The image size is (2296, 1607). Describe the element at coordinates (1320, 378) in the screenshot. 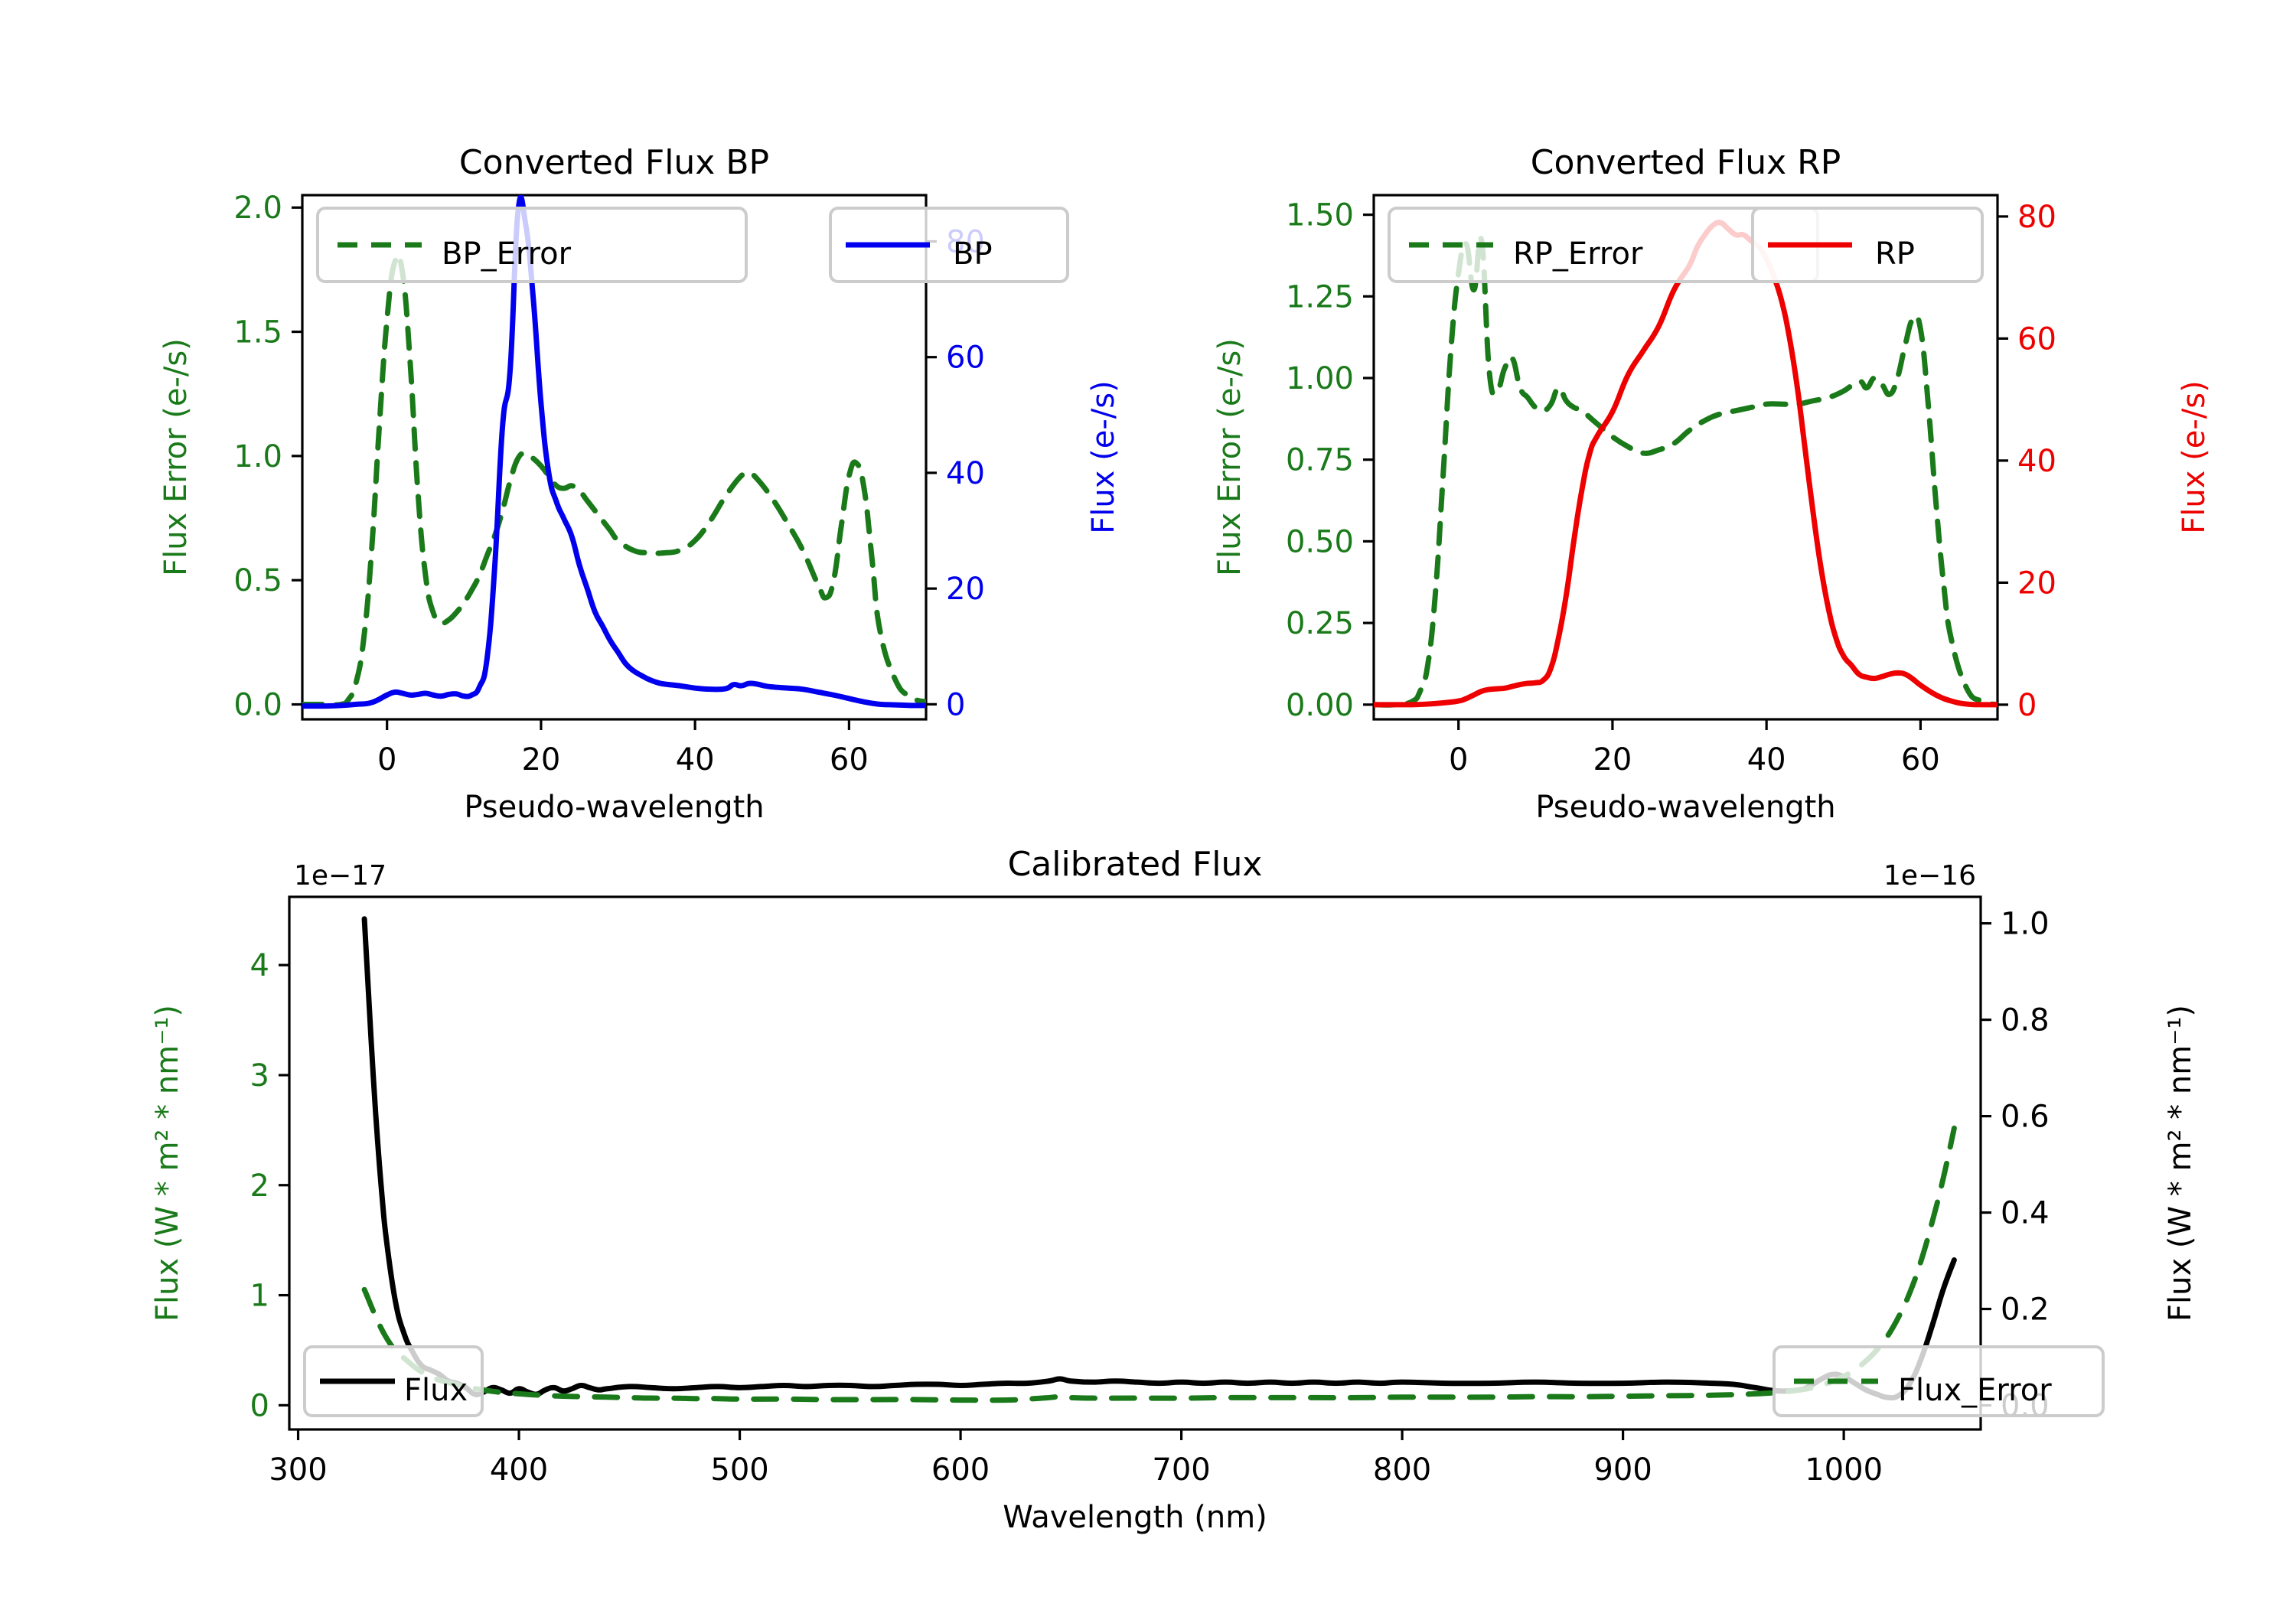

I see `panel-rp-yticklabel-left: 1.00` at that location.